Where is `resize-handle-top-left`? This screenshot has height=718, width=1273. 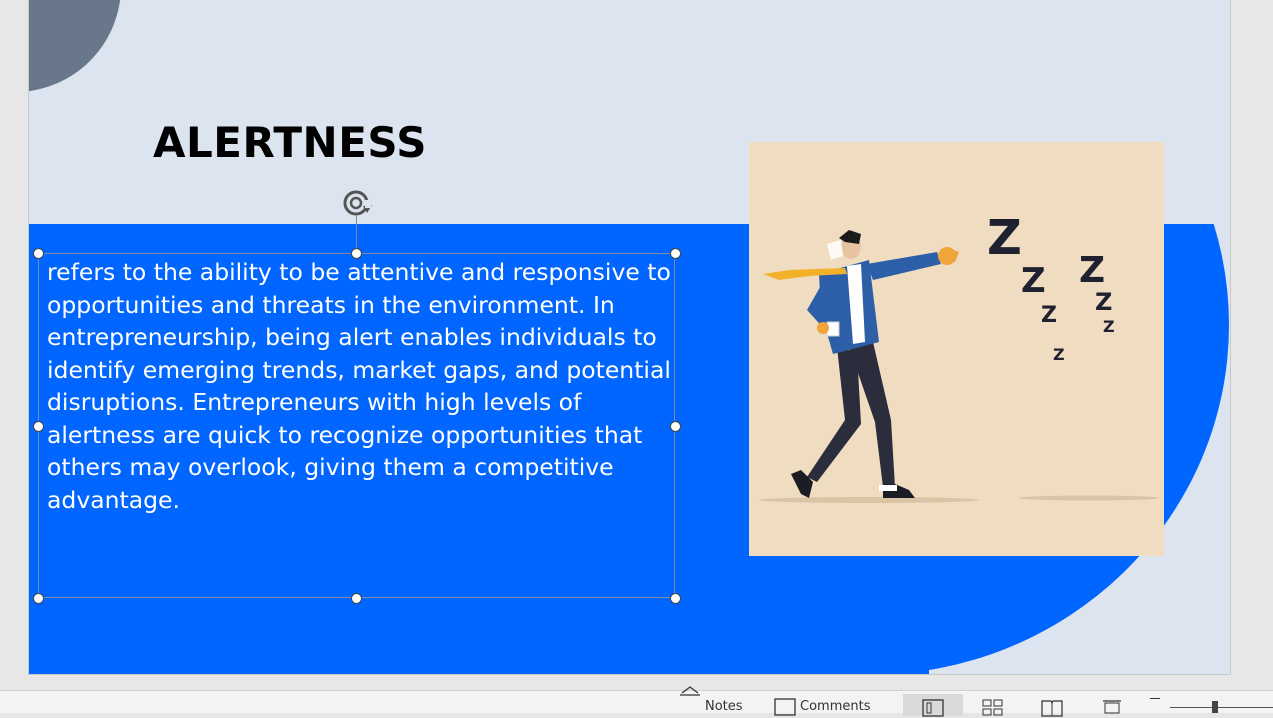 resize-handle-top-left is located at coordinates (38, 253).